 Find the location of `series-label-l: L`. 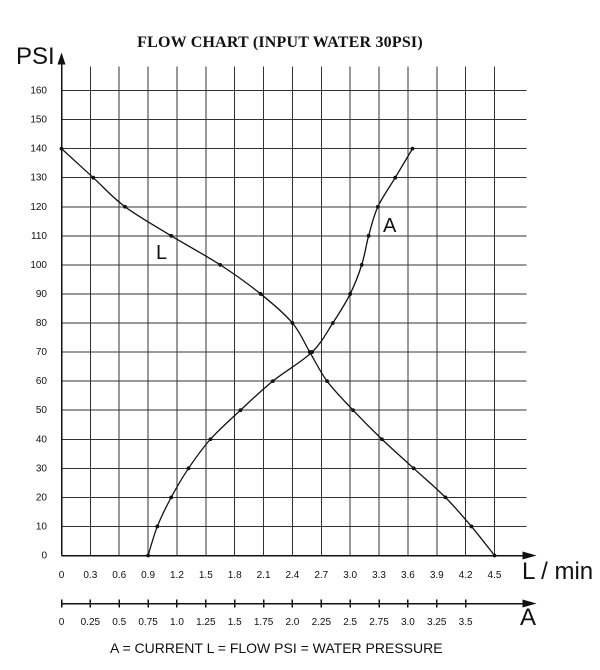

series-label-l: L is located at coordinates (161, 253).